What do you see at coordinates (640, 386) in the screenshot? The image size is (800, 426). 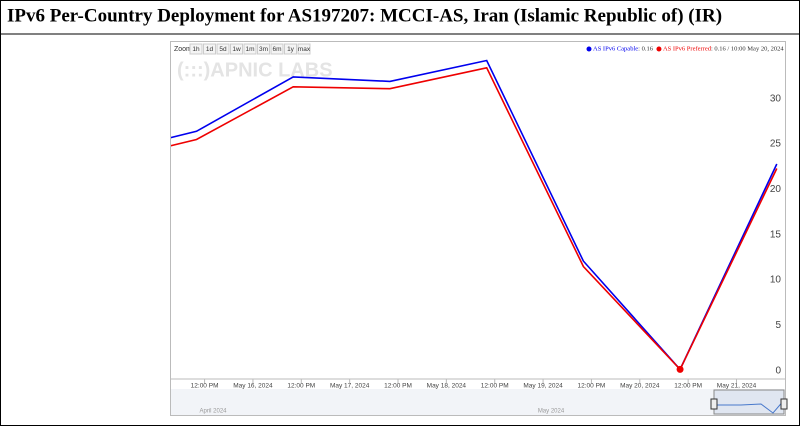 I see `x-tick-label: May 20, 2024` at bounding box center [640, 386].